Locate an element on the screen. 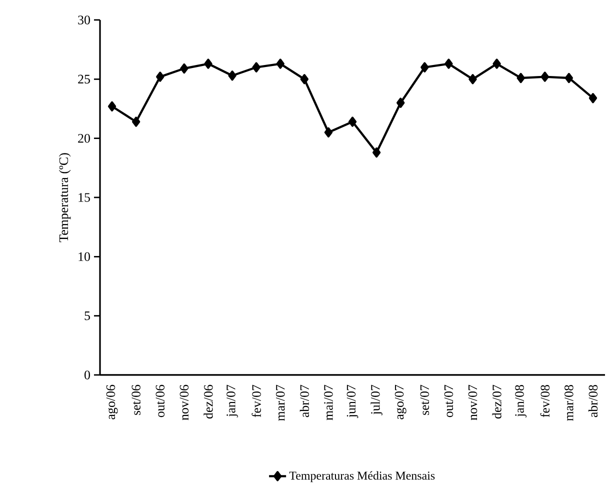 This screenshot has width=616, height=490. x-tick-label: dez/07 is located at coordinates (497, 401).